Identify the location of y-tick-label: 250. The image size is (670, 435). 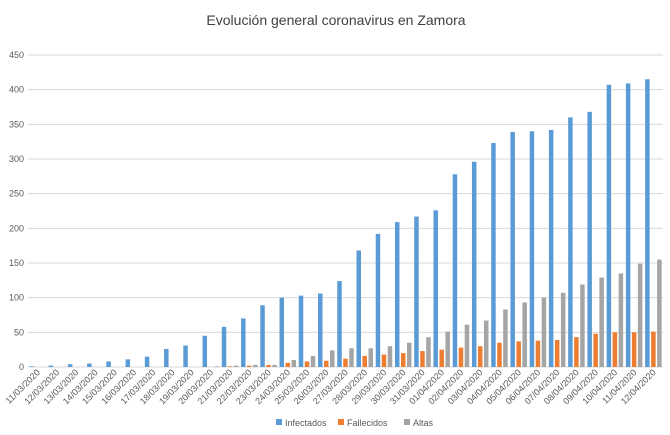
(16, 194).